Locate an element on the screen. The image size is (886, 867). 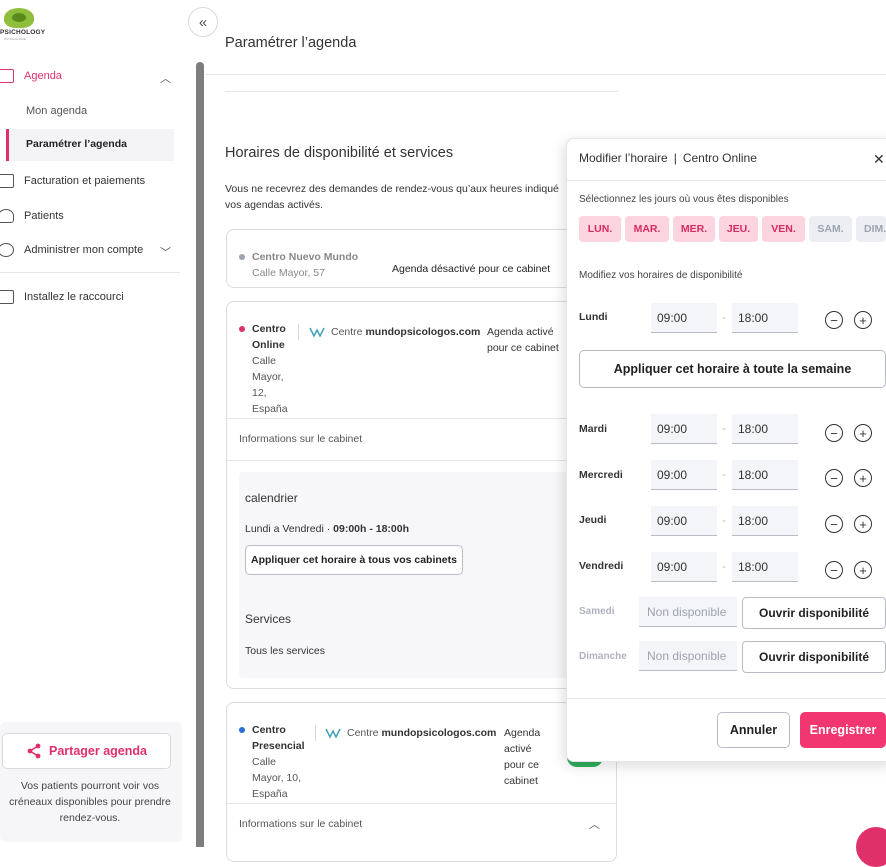
logo-subtext: PSYCHOLOGIE is located at coordinates (15, 39).